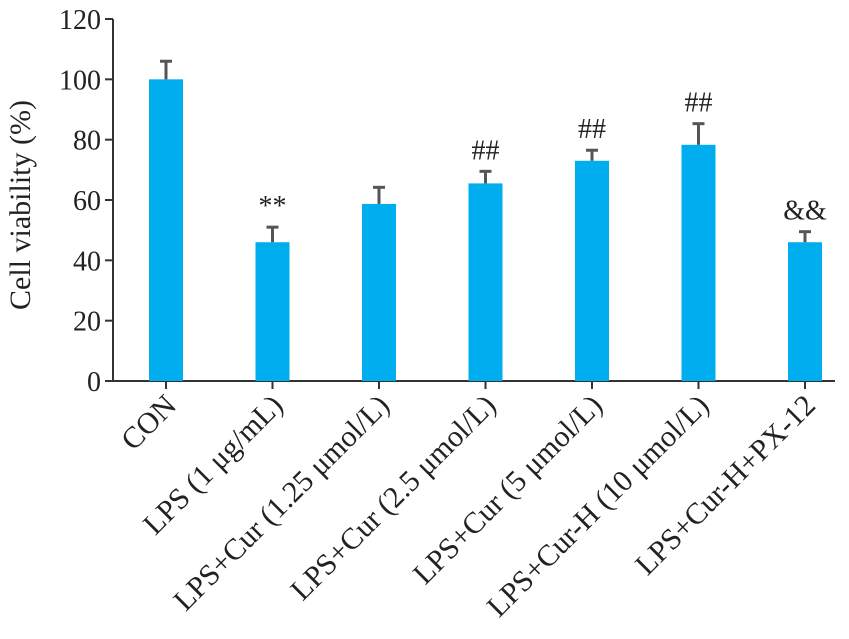 The width and height of the screenshot is (849, 639). What do you see at coordinates (80, 80) in the screenshot?
I see `y-tick-label: 100` at bounding box center [80, 80].